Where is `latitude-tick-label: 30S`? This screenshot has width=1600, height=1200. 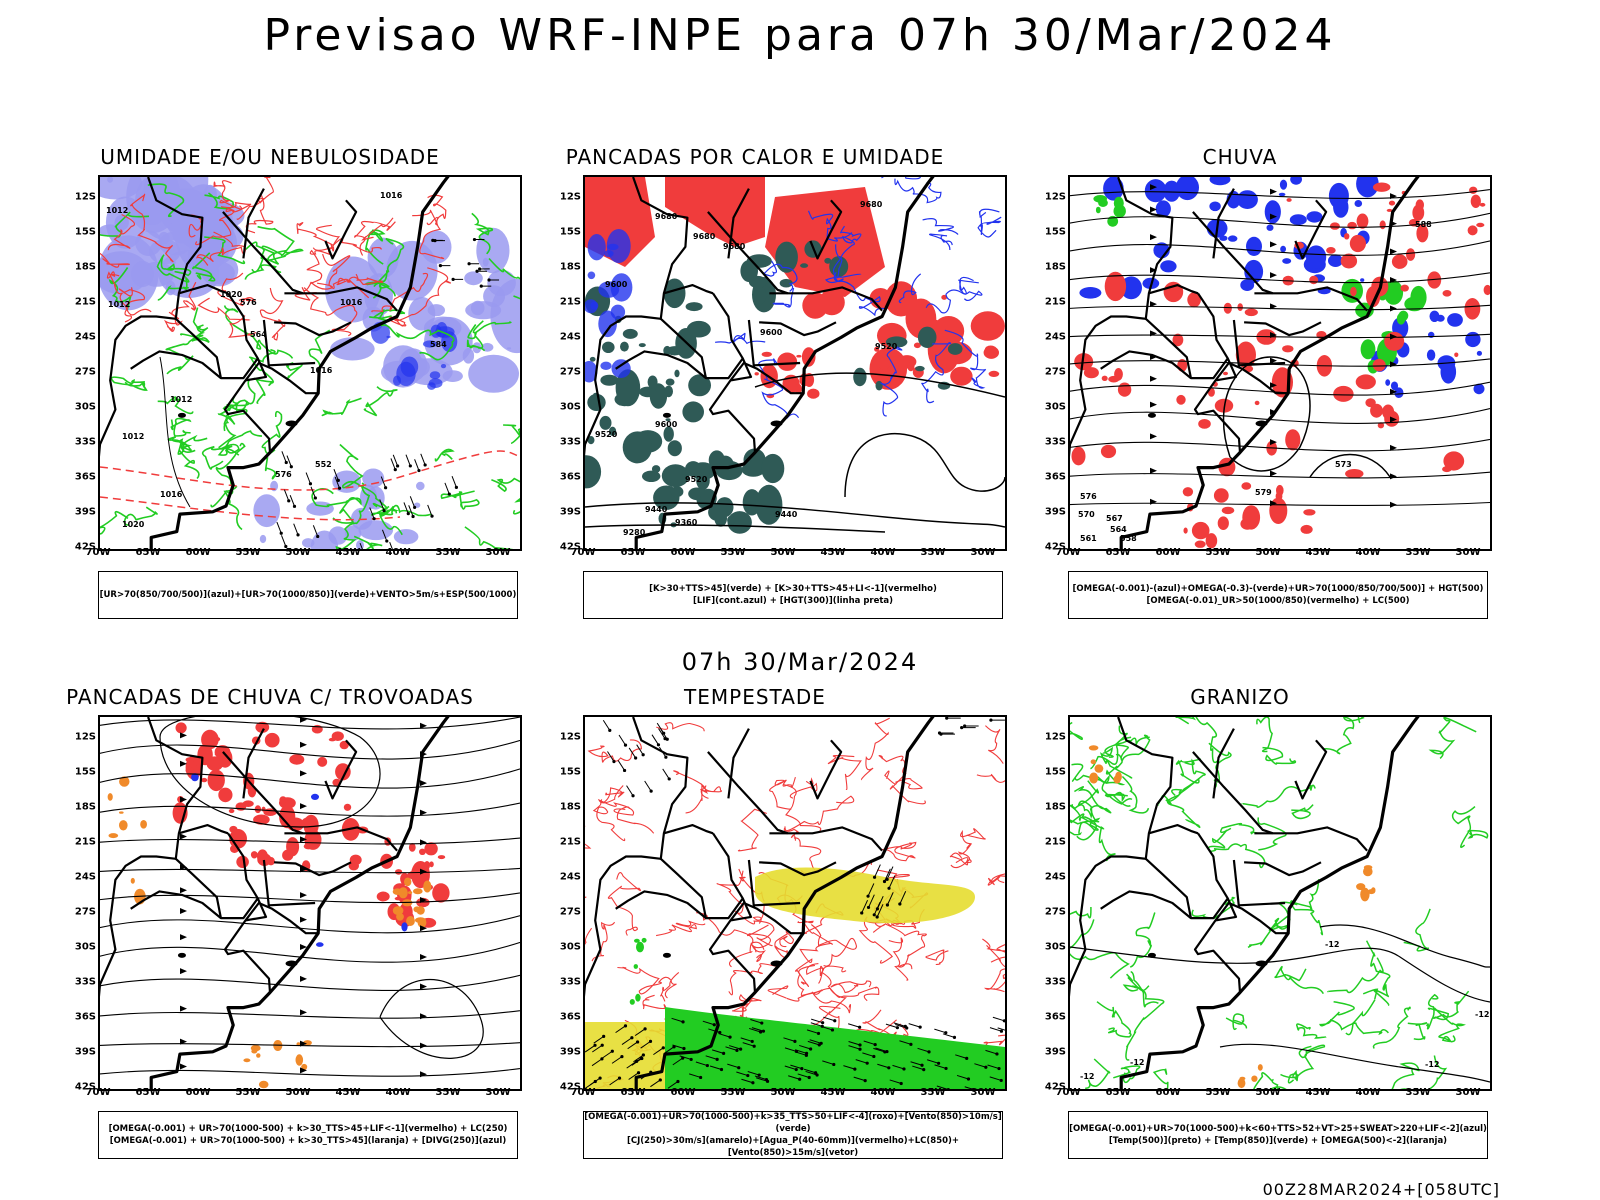
latitude-tick-label: 30S is located at coordinates (85, 947).